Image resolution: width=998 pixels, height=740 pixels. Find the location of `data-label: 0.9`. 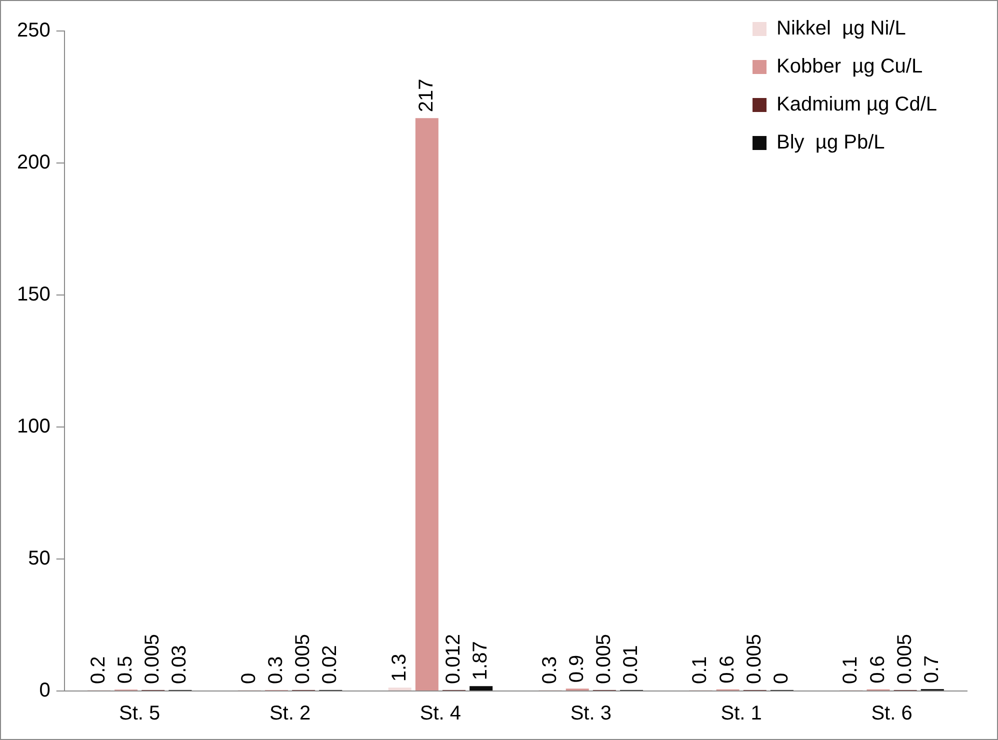

data-label: 0.9 is located at coordinates (577, 668).